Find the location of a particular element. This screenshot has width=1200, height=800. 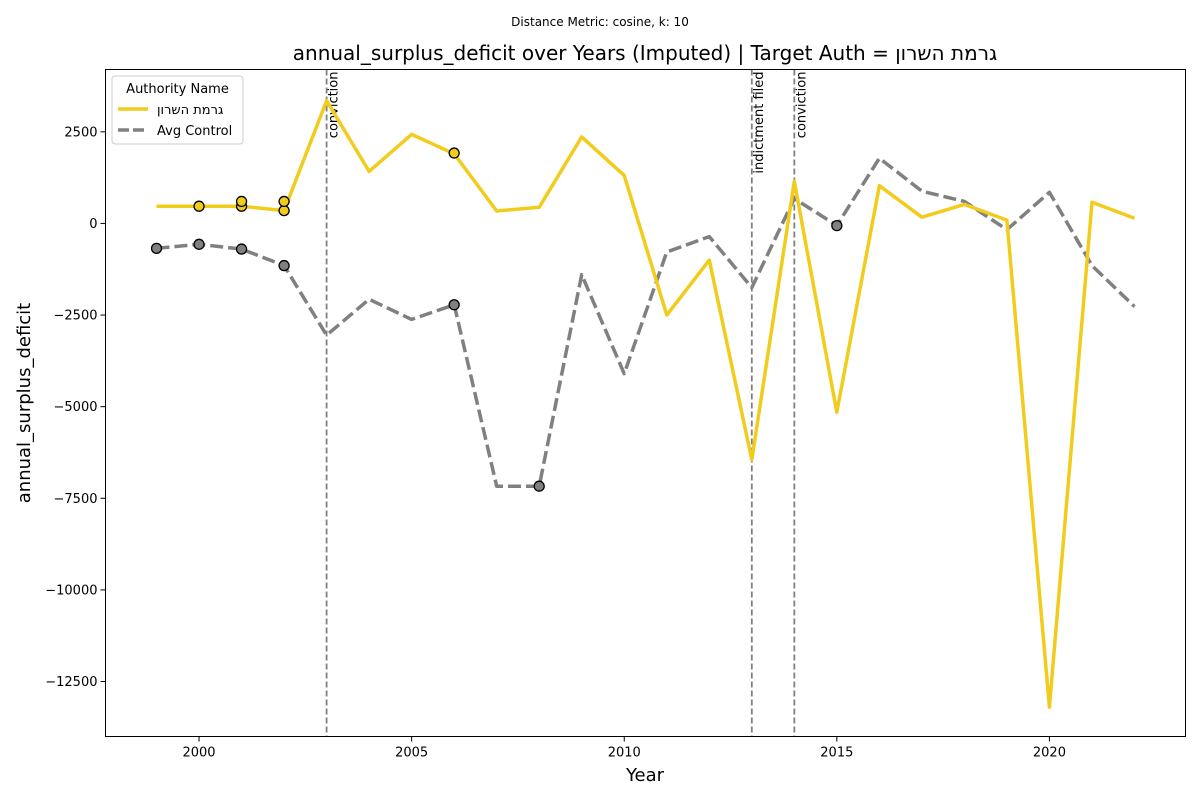

event-label: conviction is located at coordinates (801, 105).